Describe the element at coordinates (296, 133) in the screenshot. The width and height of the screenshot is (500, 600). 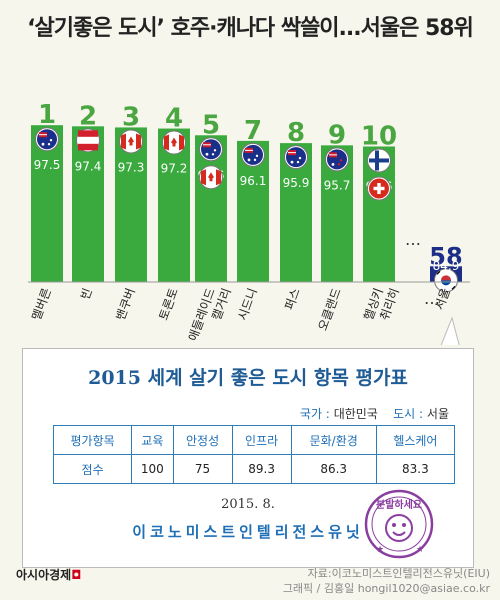
I see `rank-label: 8` at that location.